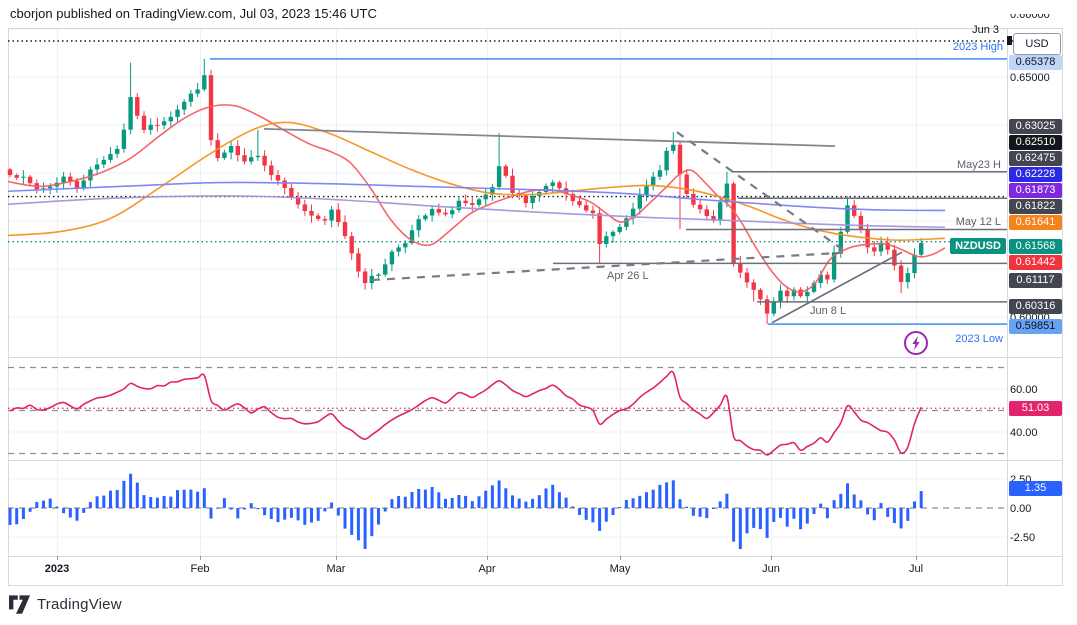 This screenshot has height=625, width=1077. Describe the element at coordinates (19, 604) in the screenshot. I see `tradingview-logo-icon` at that location.